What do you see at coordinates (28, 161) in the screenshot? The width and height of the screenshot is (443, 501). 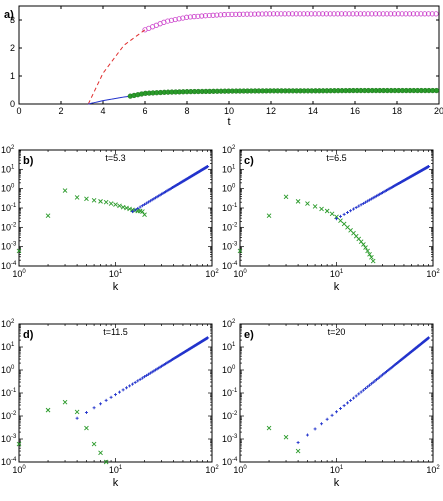 I see `panel-label: b)` at bounding box center [28, 161].